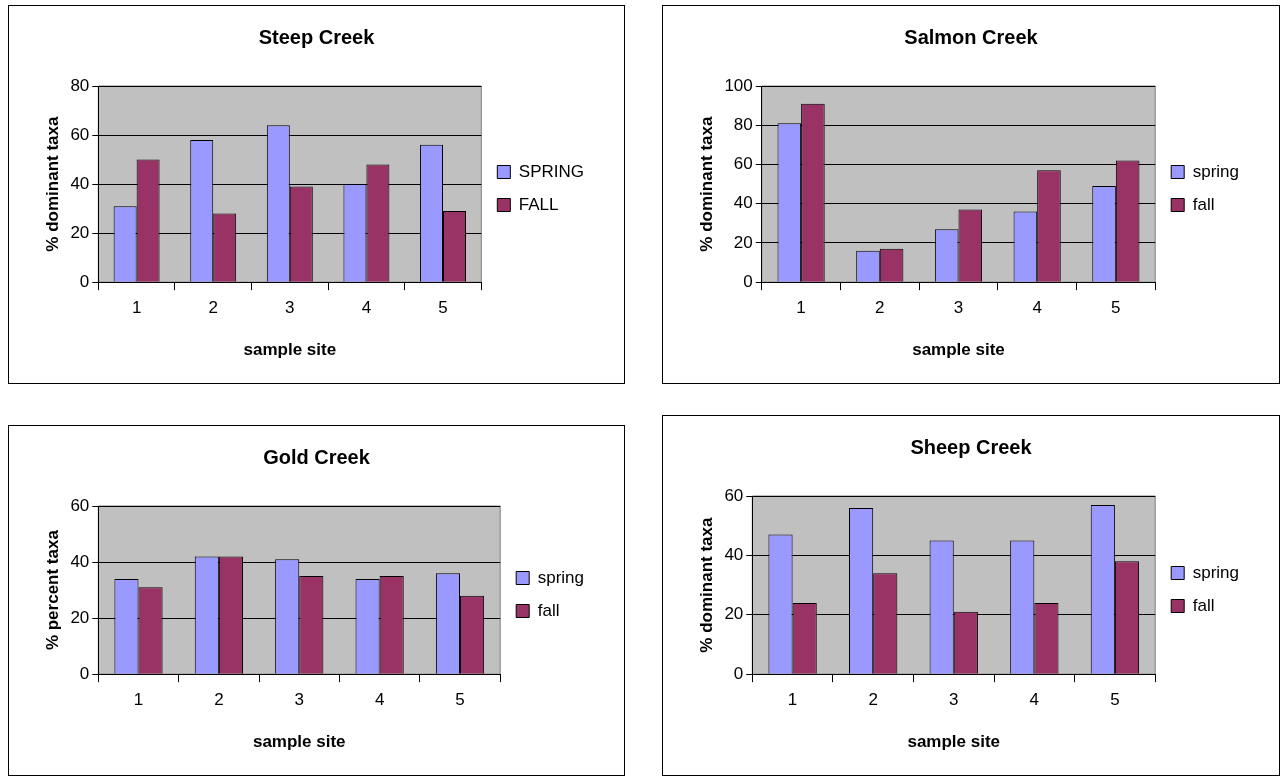  Describe the element at coordinates (738, 85) in the screenshot. I see `y-tick-label: 100` at that location.